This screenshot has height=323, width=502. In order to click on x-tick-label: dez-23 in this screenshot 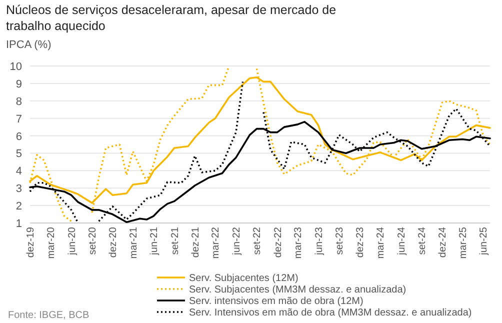, I will do `click(360, 242)`.